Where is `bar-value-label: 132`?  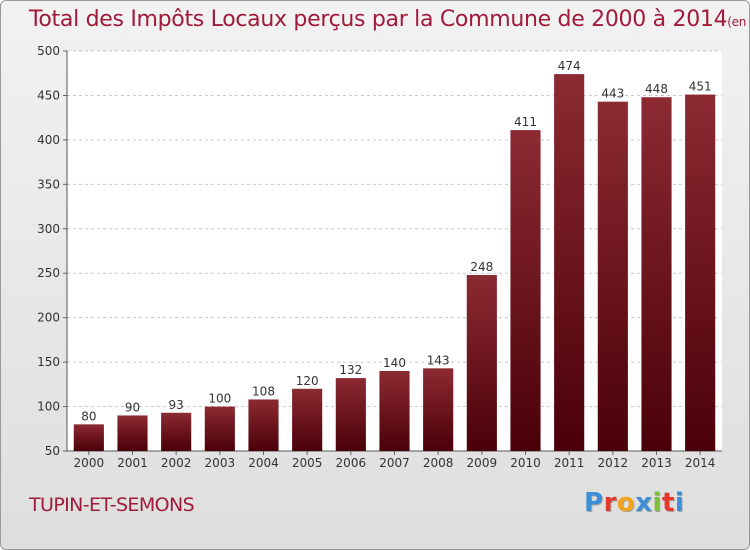 bar-value-label: 132 is located at coordinates (350, 370).